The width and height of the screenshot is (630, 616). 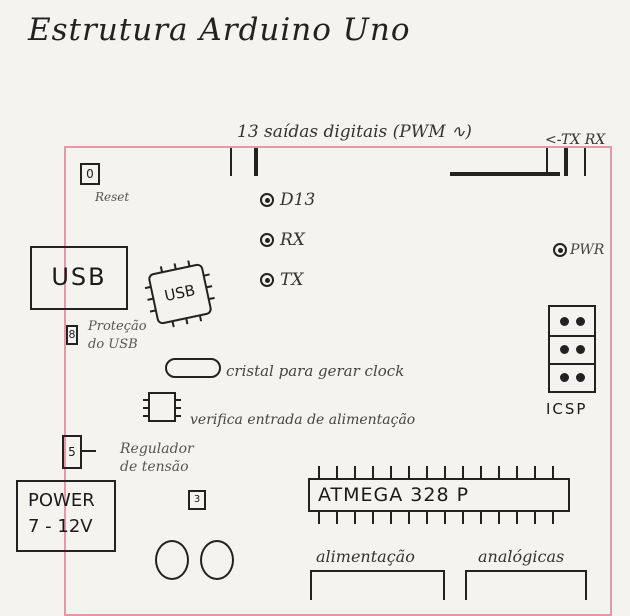 I want to click on atmega-pins-bottom, so click(x=440, y=518).